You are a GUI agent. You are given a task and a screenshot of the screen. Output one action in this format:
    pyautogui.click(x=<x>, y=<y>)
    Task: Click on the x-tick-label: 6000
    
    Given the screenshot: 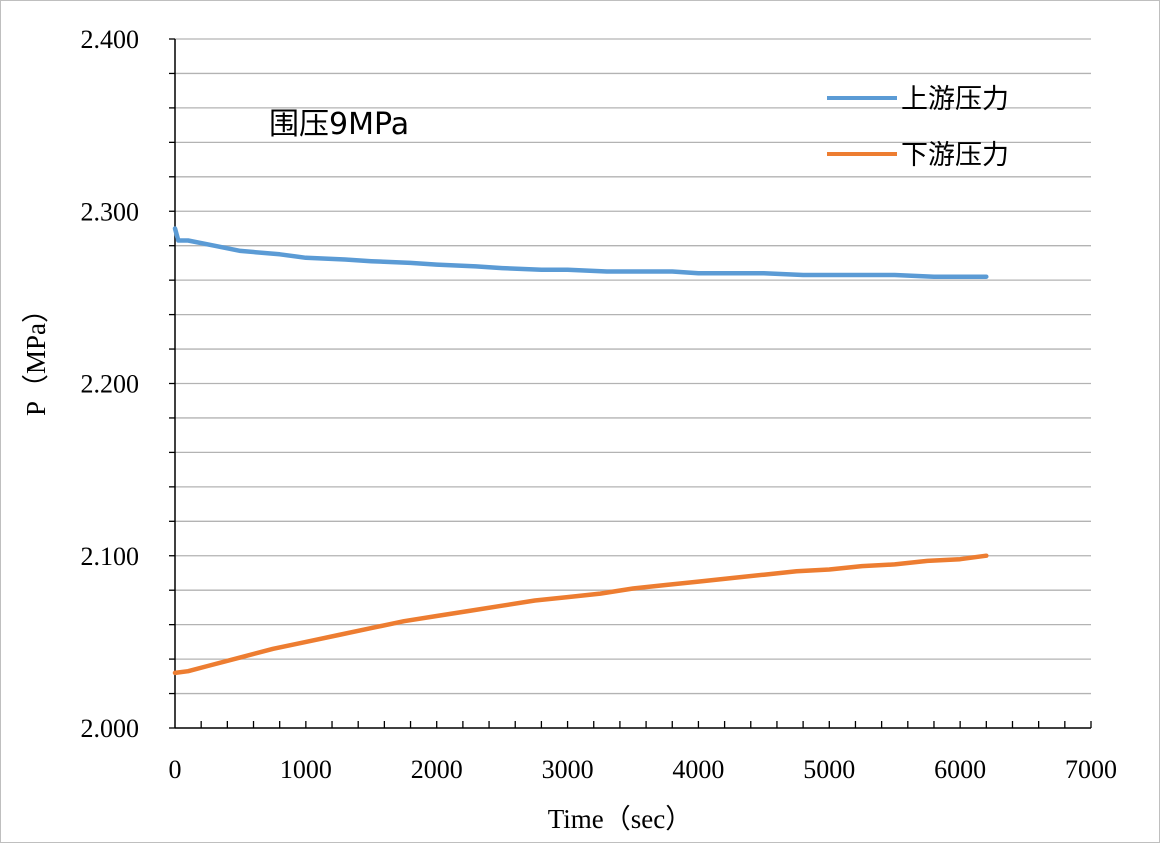 What is the action you would take?
    pyautogui.click(x=960, y=769)
    